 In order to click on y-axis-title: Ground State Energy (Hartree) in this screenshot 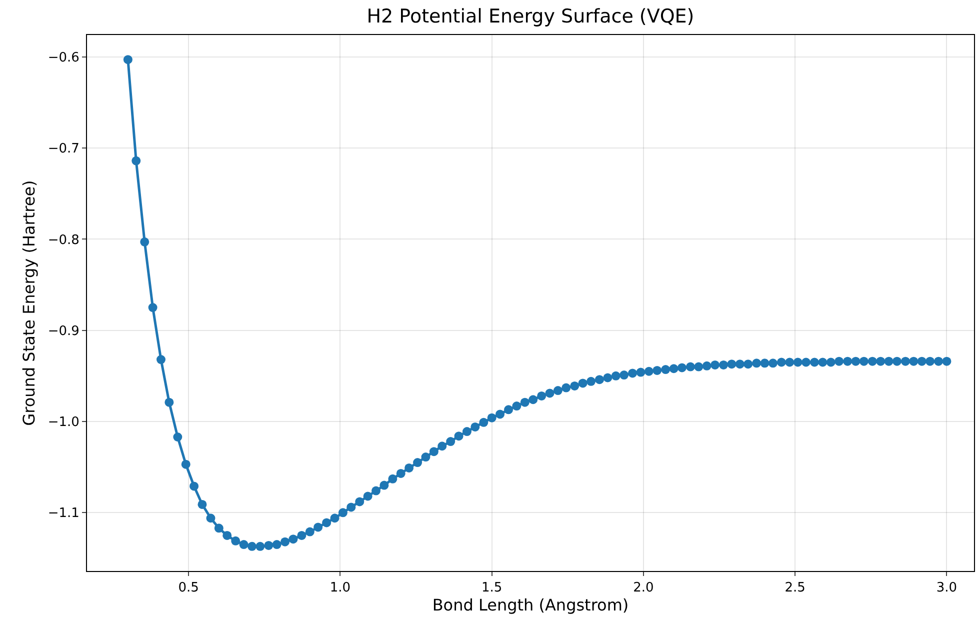, I will do `click(29, 303)`.